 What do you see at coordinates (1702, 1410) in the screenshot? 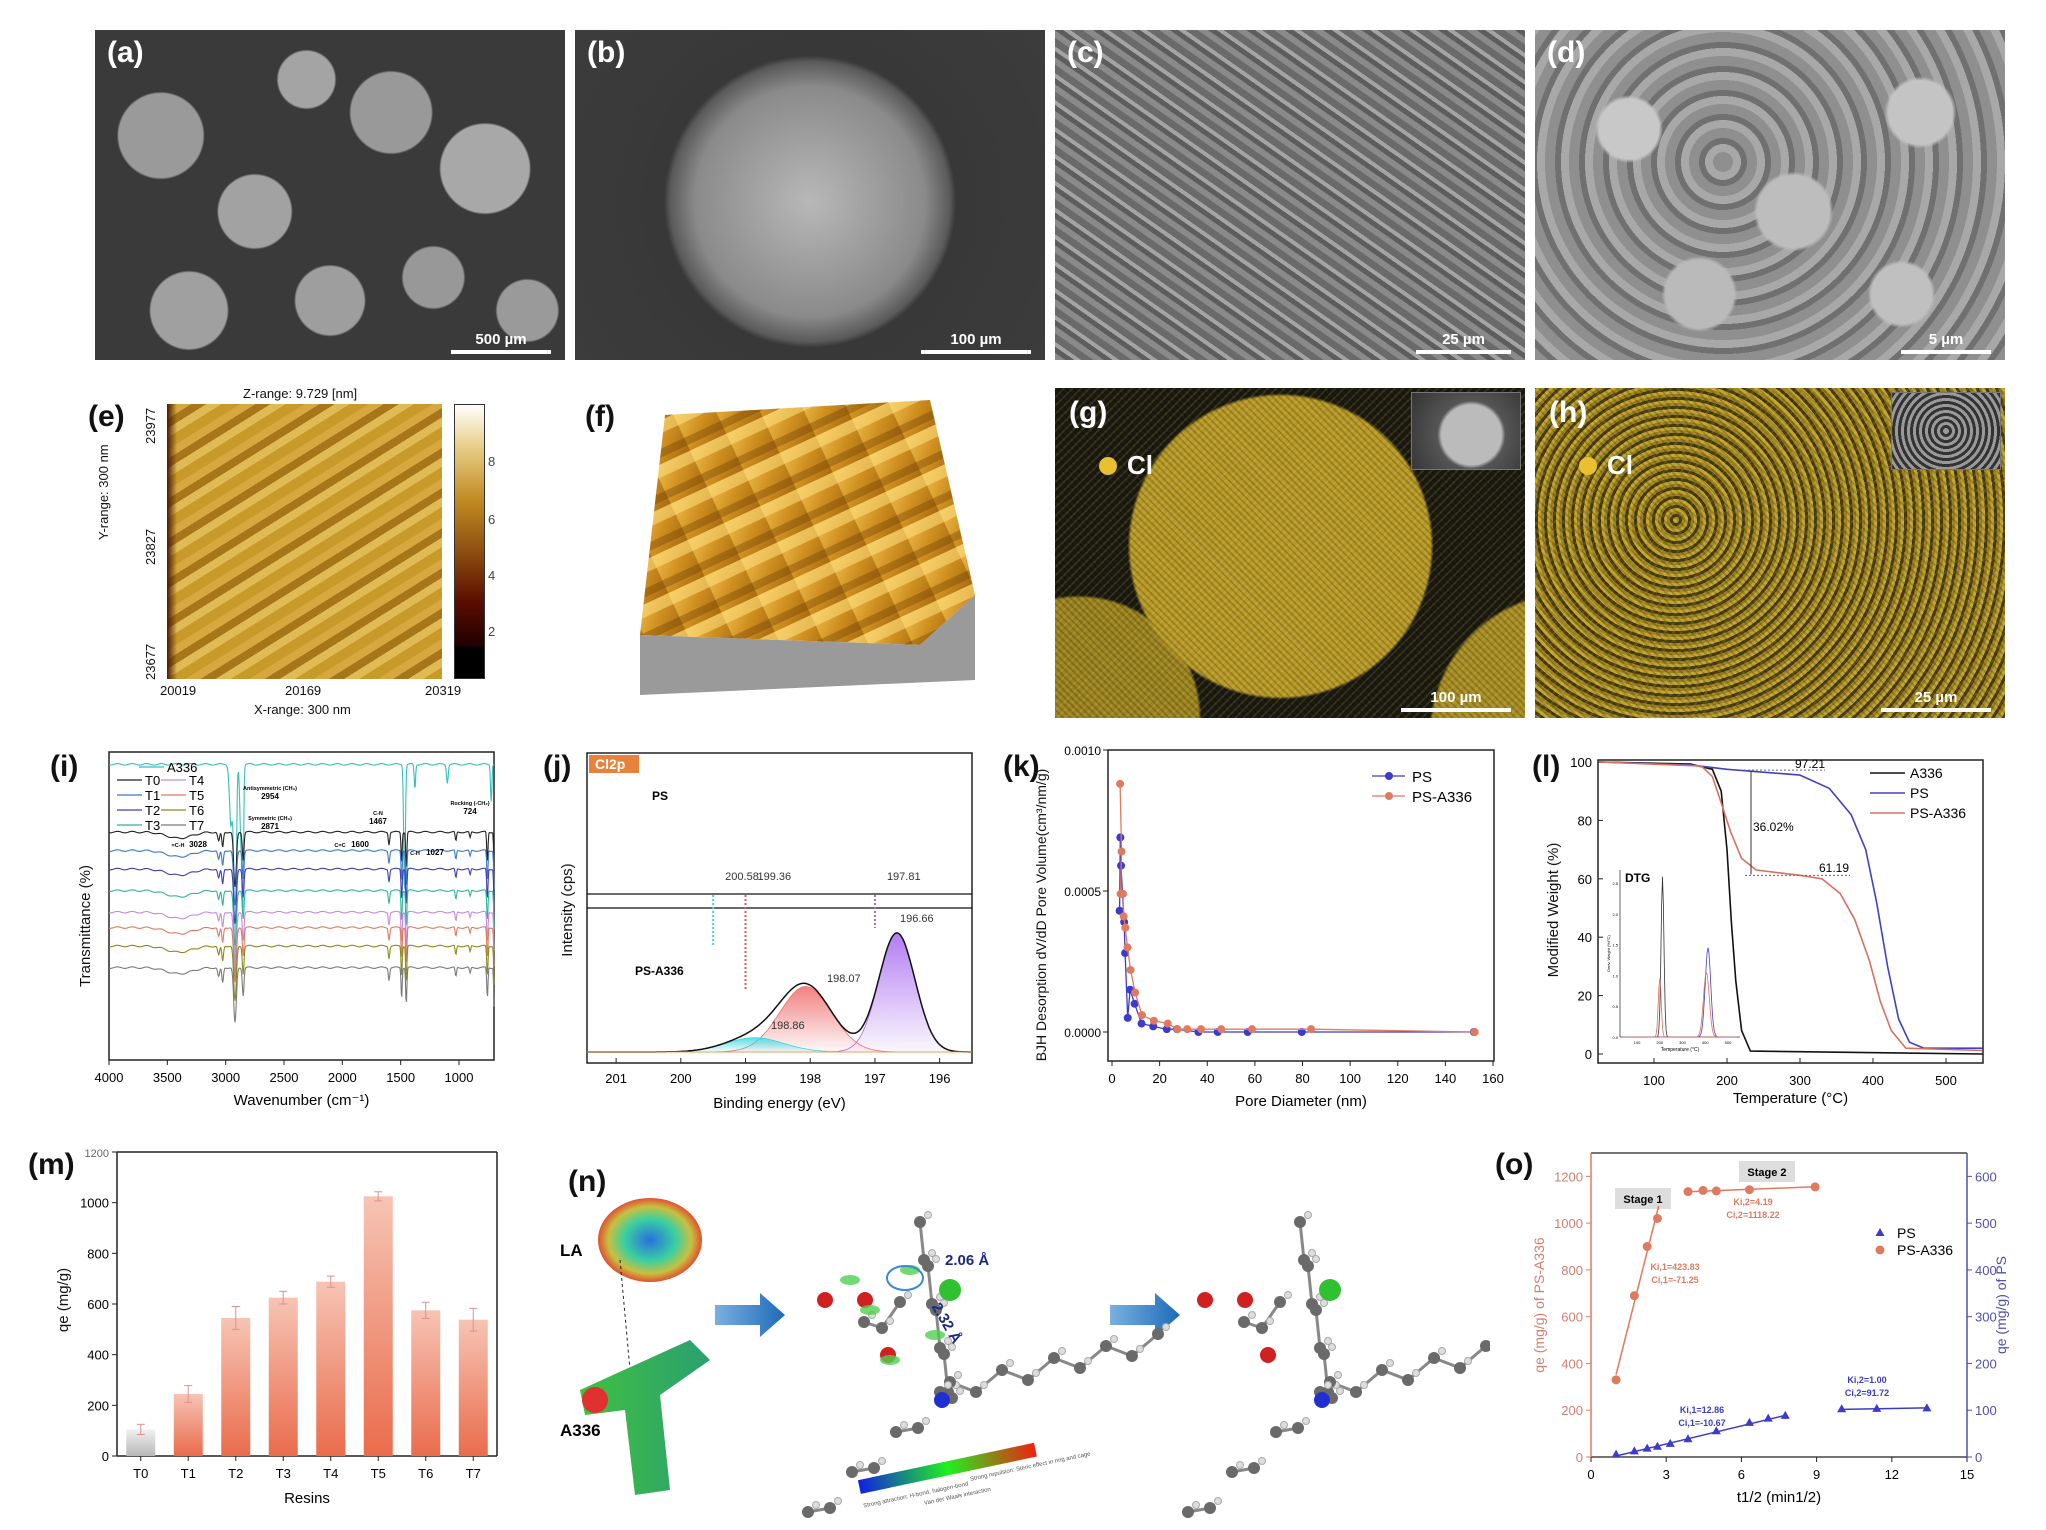
I see `fit-k-label: Ki,1=12.86` at bounding box center [1702, 1410].